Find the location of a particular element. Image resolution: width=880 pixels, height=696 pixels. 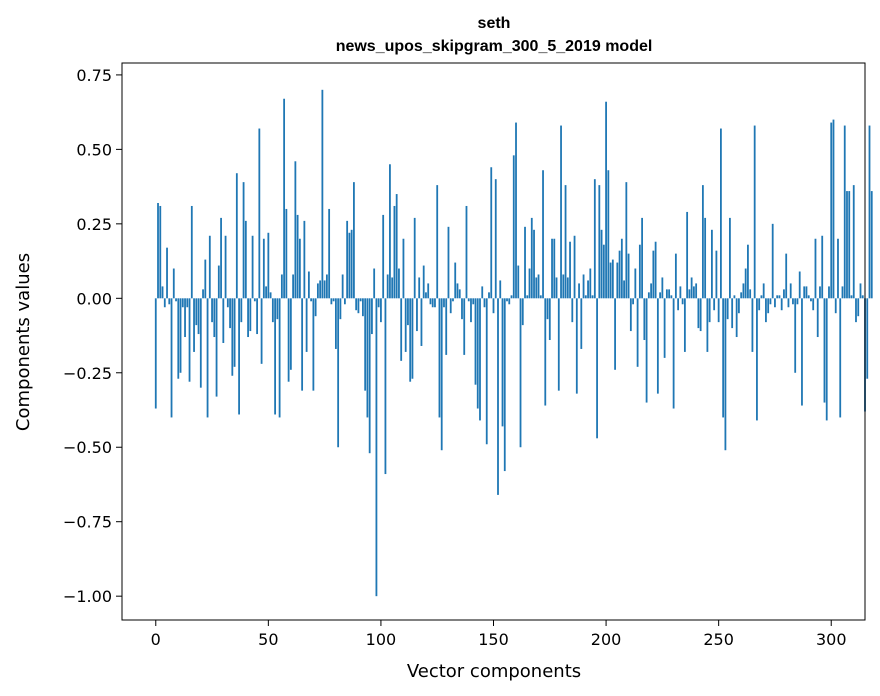

y-axis-label: Components values is located at coordinates (23, 342).